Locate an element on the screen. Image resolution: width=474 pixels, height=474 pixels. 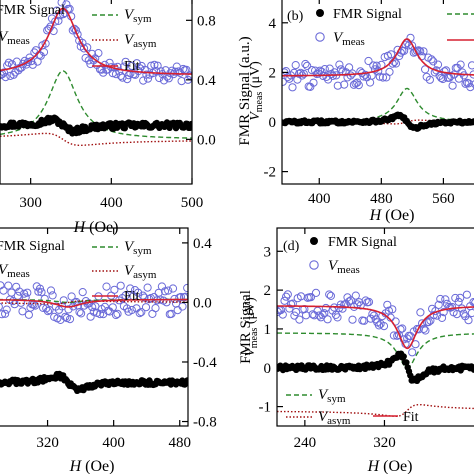
plot-area-d is located at coordinates (375, 352).